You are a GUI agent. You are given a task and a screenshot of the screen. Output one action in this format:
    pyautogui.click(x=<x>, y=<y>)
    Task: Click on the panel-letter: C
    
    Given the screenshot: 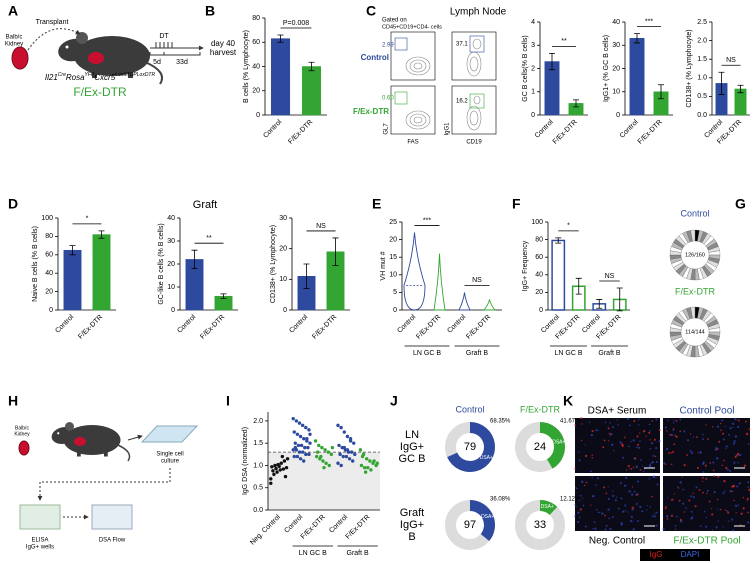 What is the action you would take?
    pyautogui.click(x=371, y=11)
    